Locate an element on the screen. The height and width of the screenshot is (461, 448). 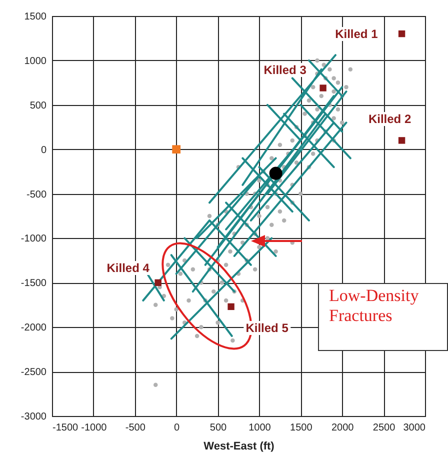
data-label: Killed 3 is located at coordinates (285, 70).